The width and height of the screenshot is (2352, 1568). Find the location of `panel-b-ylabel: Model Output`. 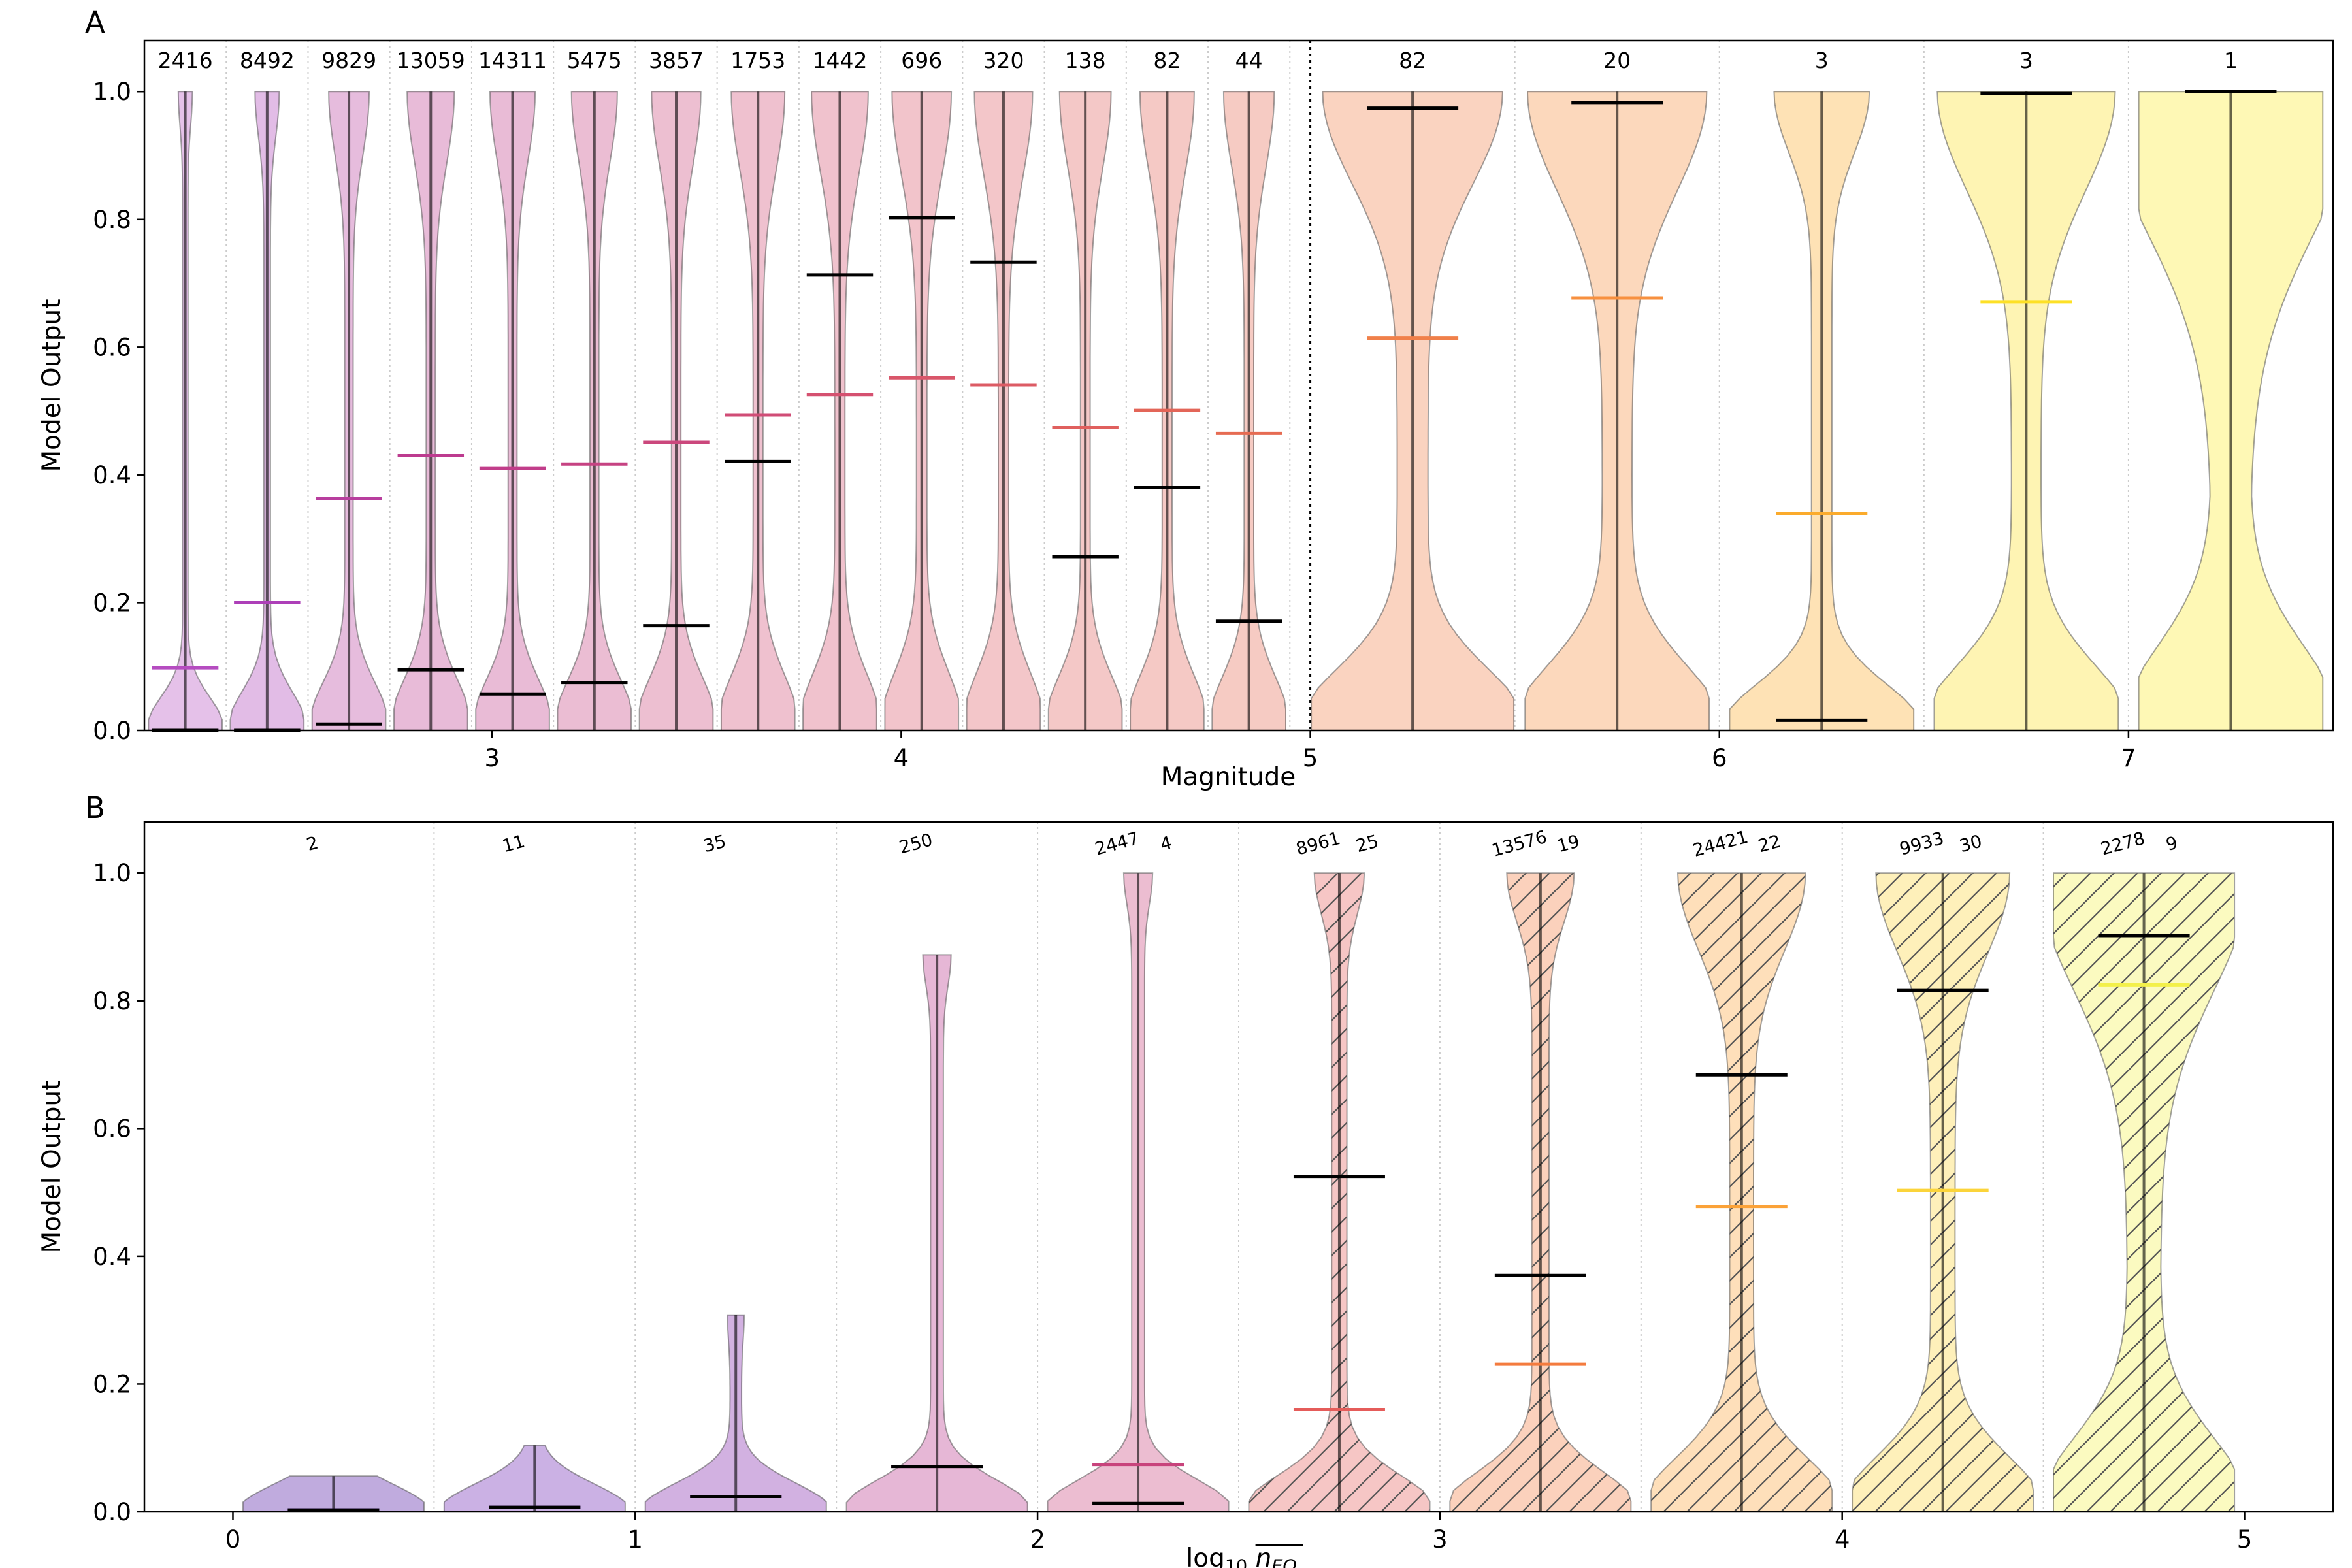

panel-b-ylabel: Model Output is located at coordinates (52, 1167).